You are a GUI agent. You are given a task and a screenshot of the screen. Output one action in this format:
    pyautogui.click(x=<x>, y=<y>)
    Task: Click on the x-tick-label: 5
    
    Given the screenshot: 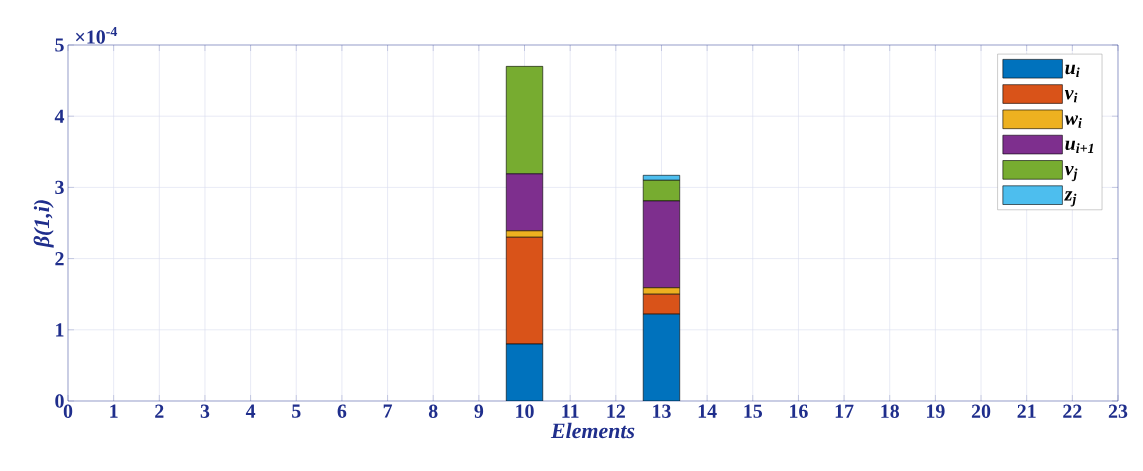 What is the action you would take?
    pyautogui.click(x=296, y=411)
    